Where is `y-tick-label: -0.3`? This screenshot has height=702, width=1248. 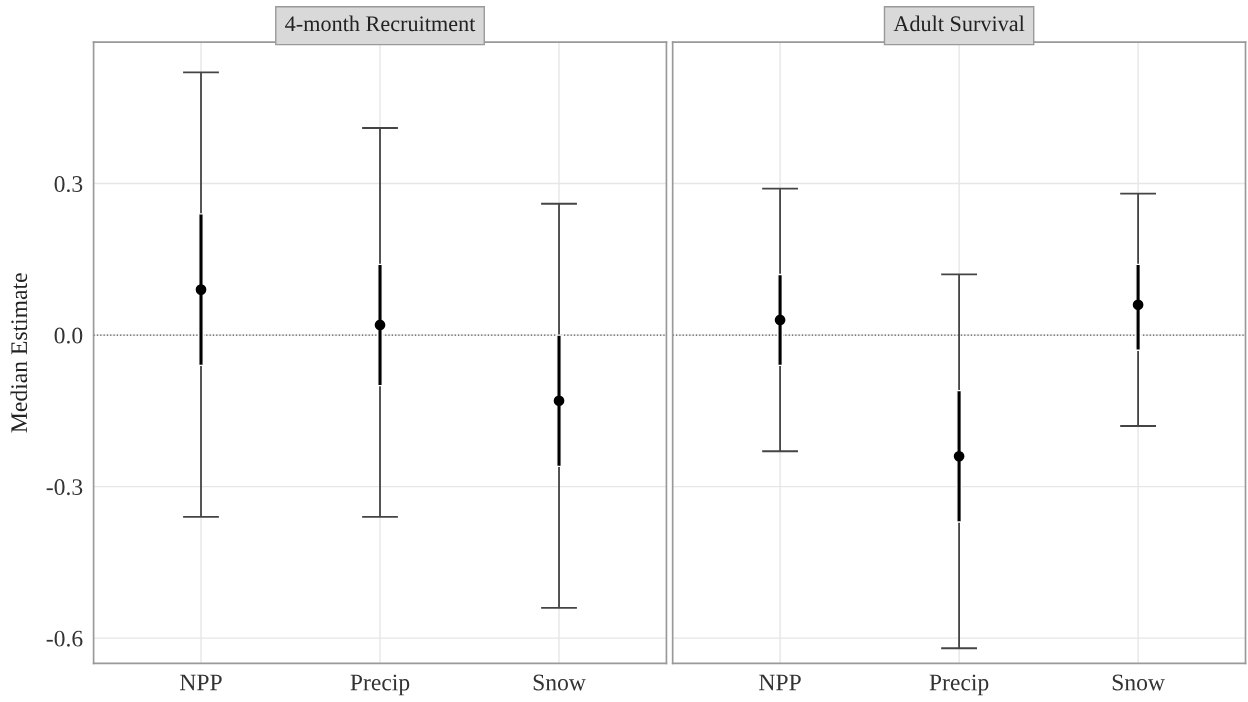
y-tick-label: -0.3 is located at coordinates (64, 487).